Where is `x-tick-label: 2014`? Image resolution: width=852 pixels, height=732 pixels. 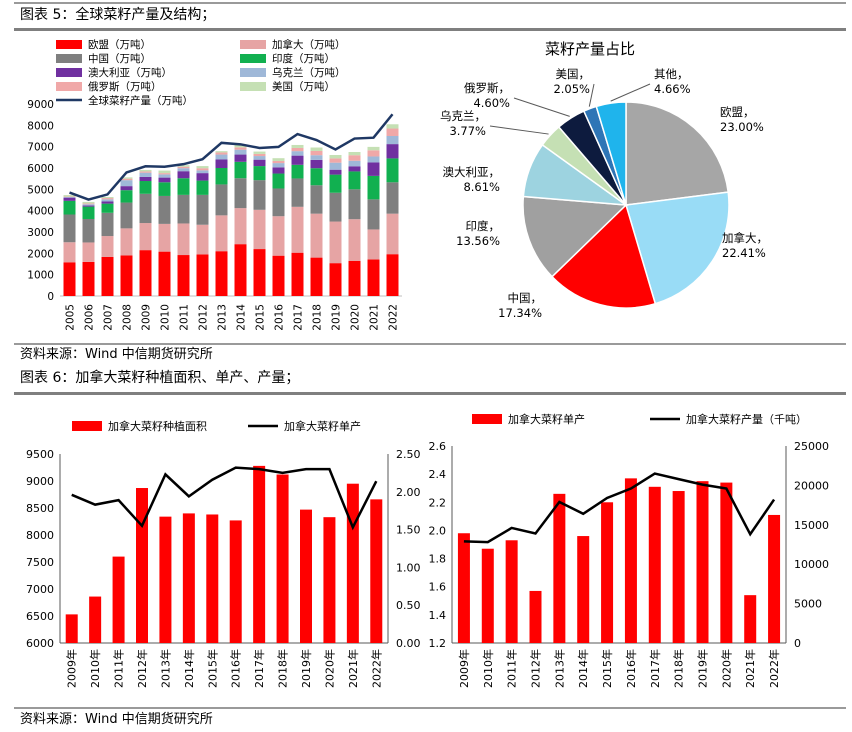 x-tick-label: 2014 is located at coordinates (242, 317).